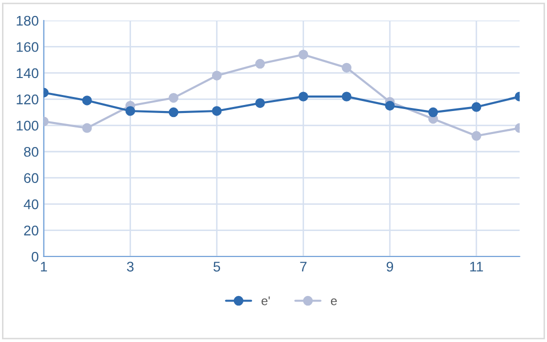 The image size is (547, 342). Describe the element at coordinates (303, 267) in the screenshot. I see `x-tick-label: 7` at that location.